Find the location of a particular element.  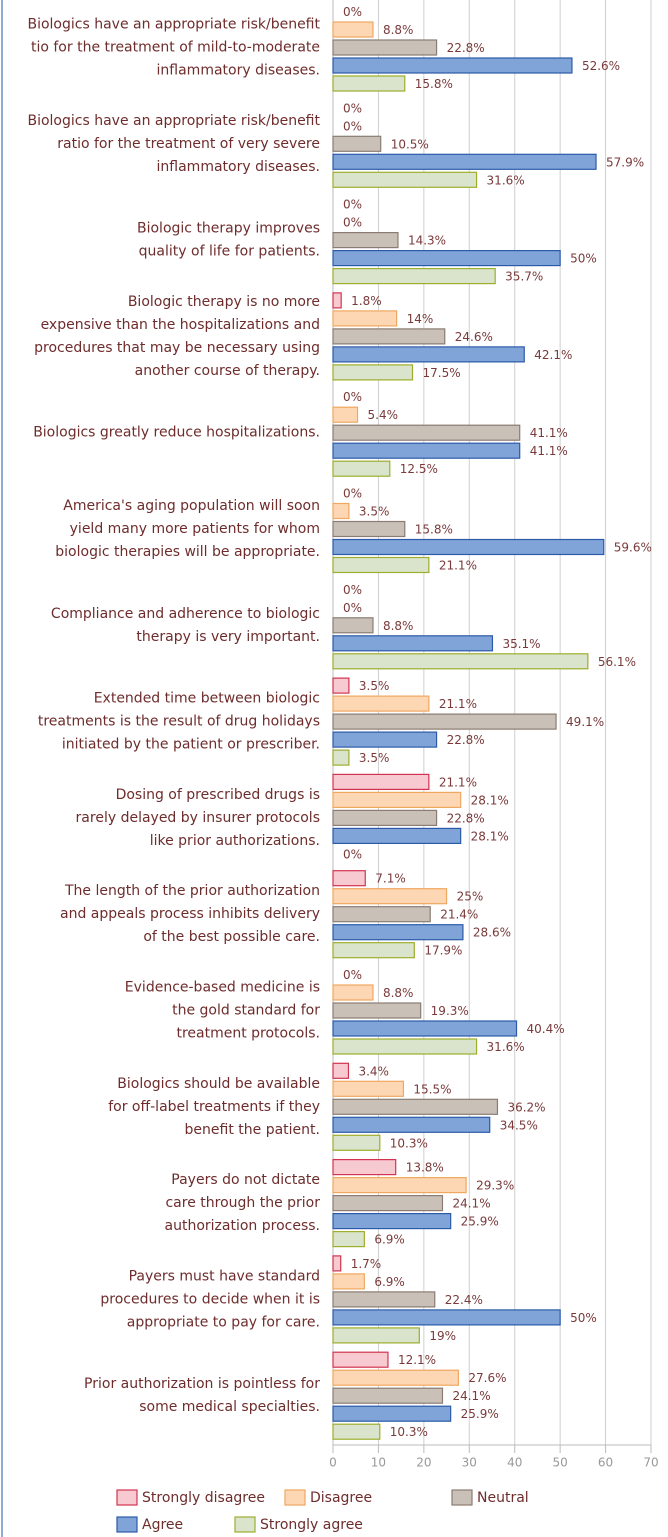

value-label: 1.7% is located at coordinates (366, 1264).